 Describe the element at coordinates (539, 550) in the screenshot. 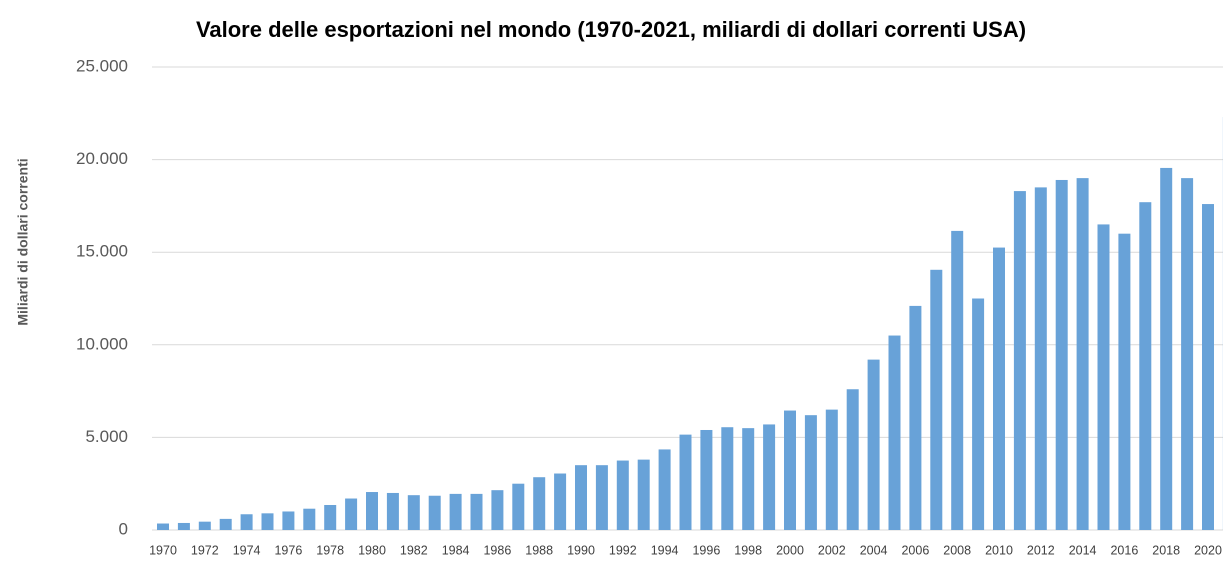

I see `x-tick-label: 1988` at that location.